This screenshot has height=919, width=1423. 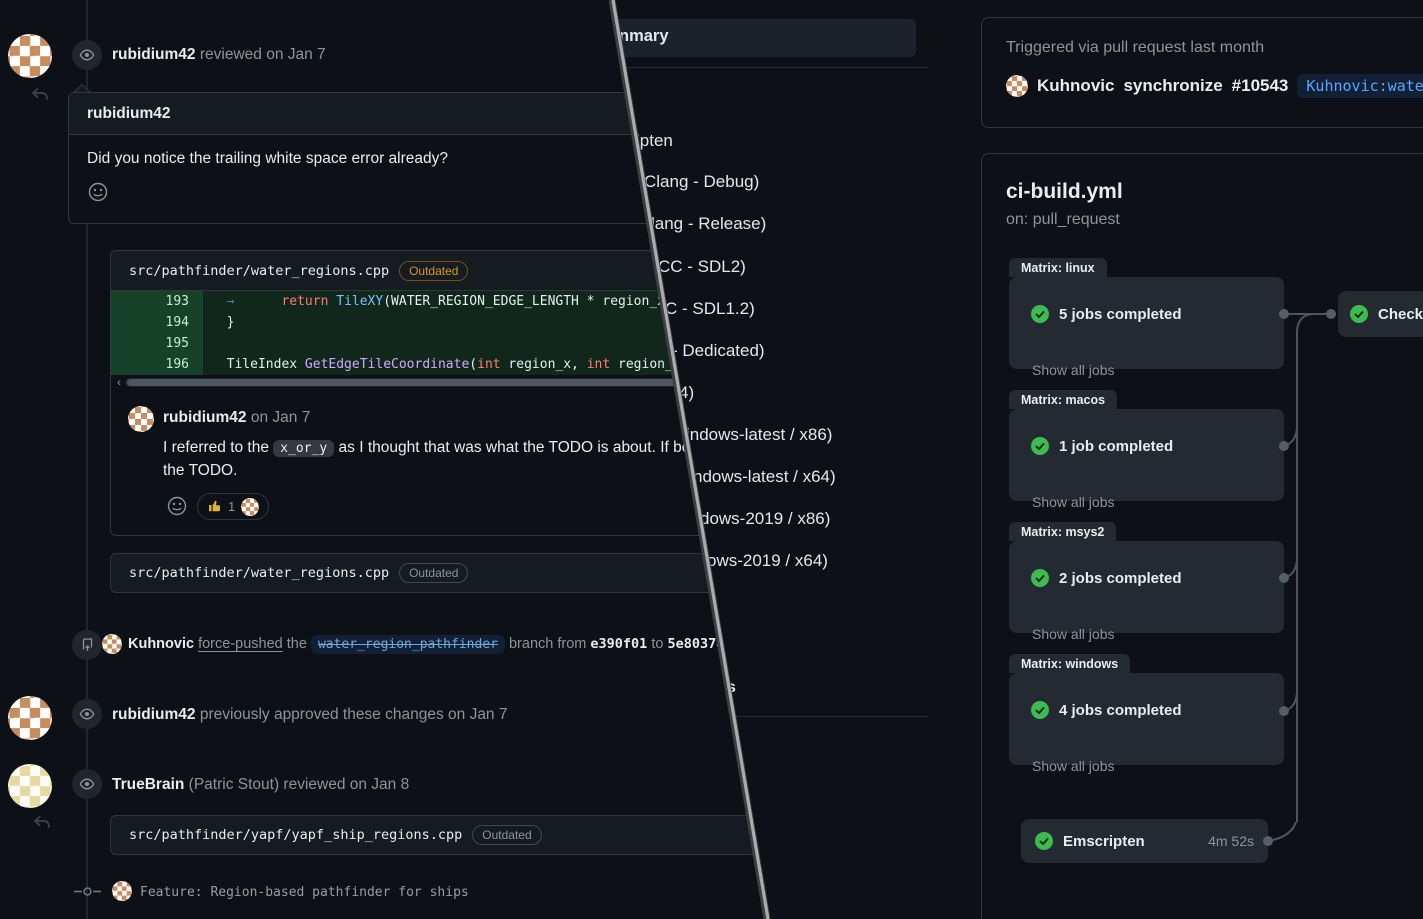 I want to click on head-branch-badge: Kuhnovic:water_re, so click(x=1360, y=86).